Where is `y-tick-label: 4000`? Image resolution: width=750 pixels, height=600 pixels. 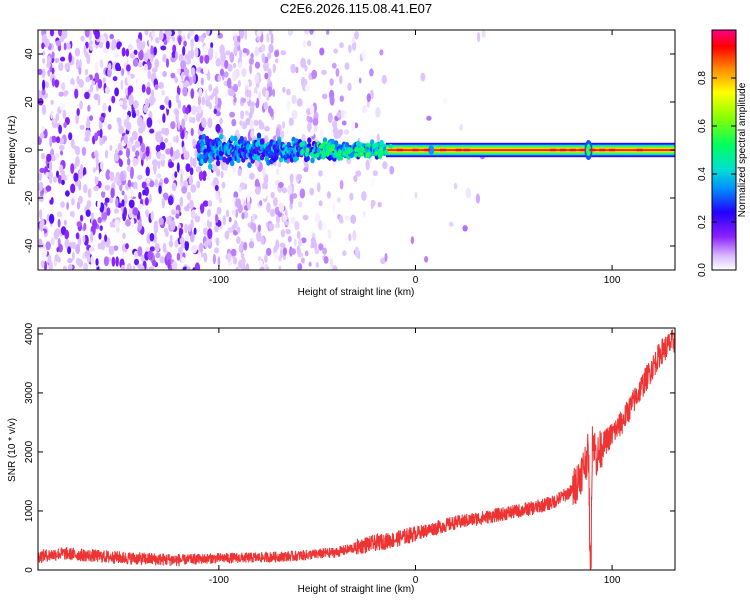
y-tick-label: 4000 is located at coordinates (29, 333).